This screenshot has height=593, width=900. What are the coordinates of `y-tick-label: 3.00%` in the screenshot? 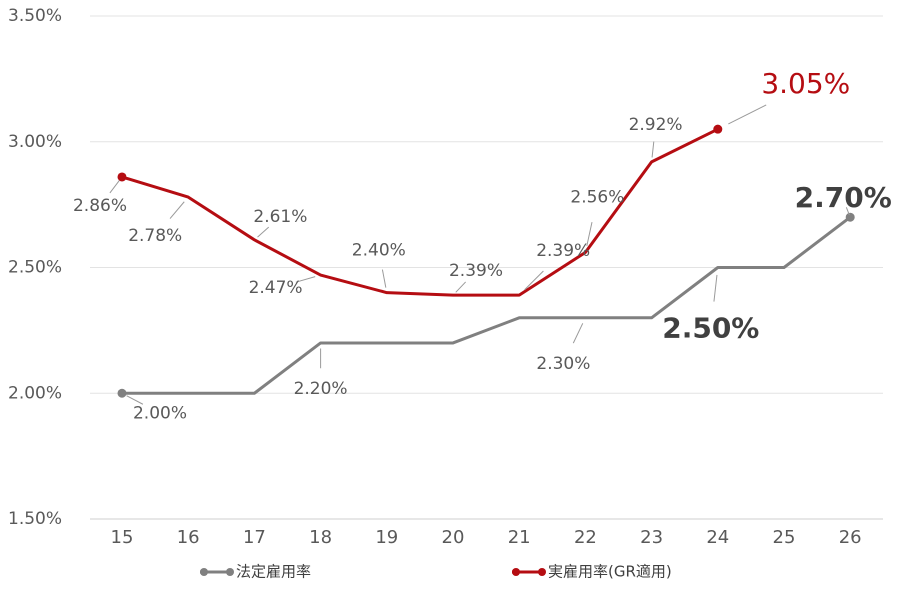 It's located at (35, 142).